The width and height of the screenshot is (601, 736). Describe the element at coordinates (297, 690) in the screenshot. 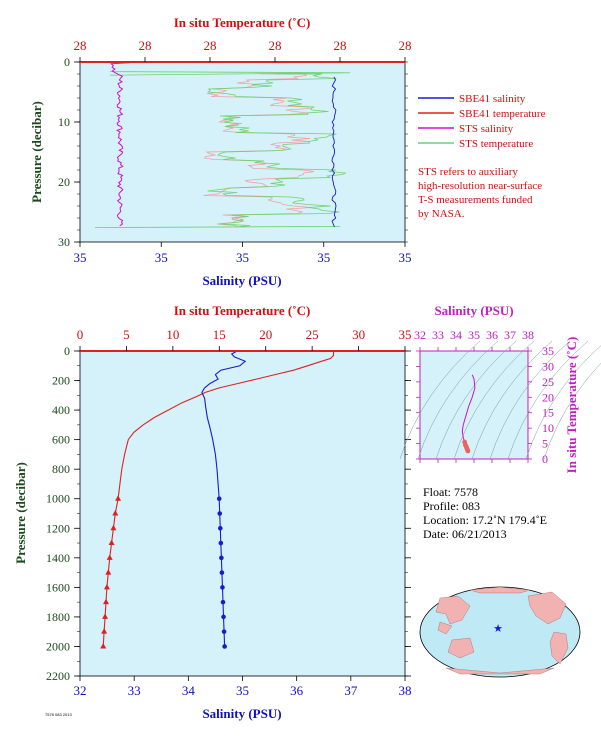

I see `main-sal-tick-label: 36` at that location.